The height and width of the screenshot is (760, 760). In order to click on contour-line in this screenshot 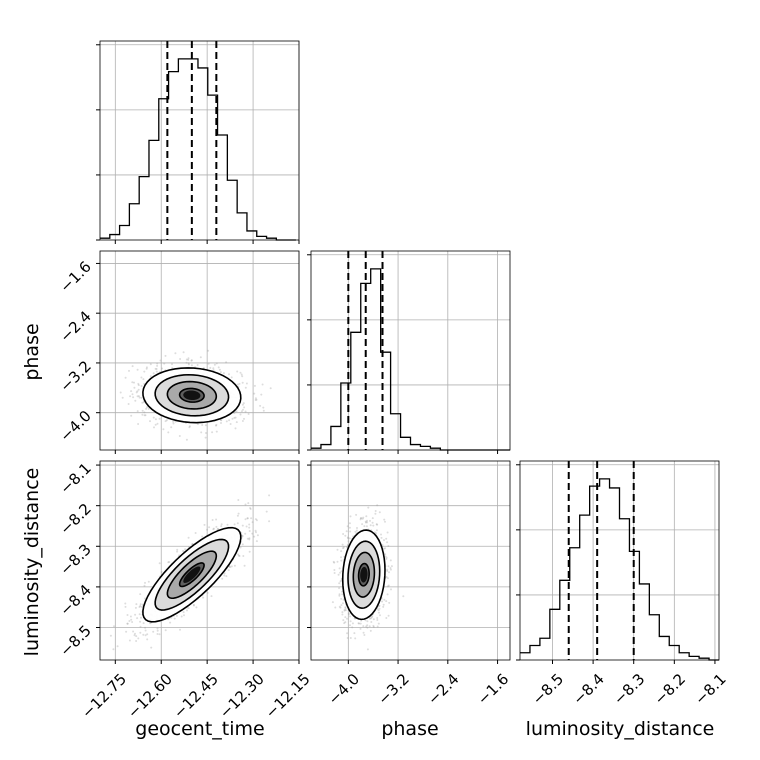, I will do `click(191, 395)`.